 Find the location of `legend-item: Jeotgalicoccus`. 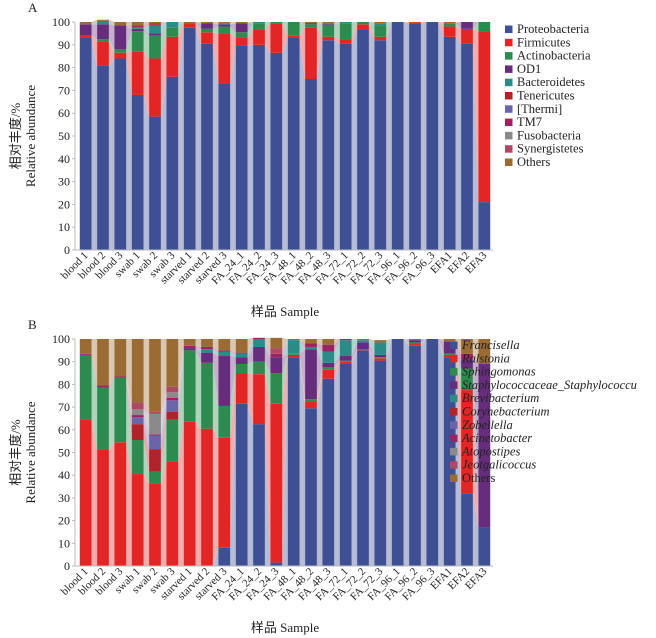

legend-item: Jeotgalicoccus is located at coordinates (493, 465).